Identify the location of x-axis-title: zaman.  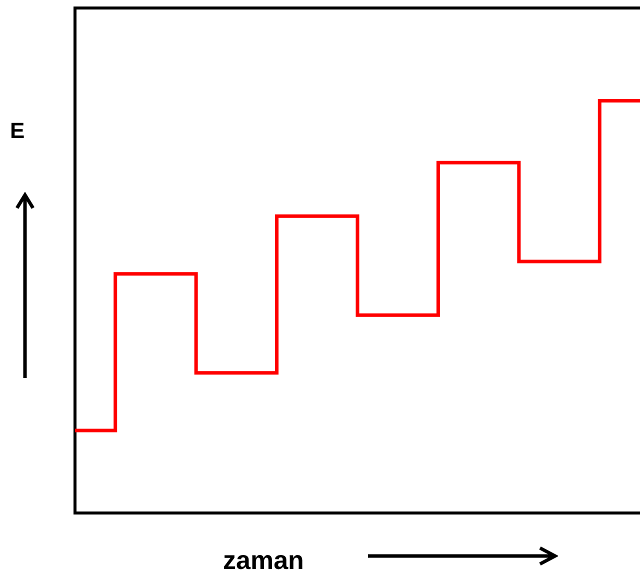
(263, 560).